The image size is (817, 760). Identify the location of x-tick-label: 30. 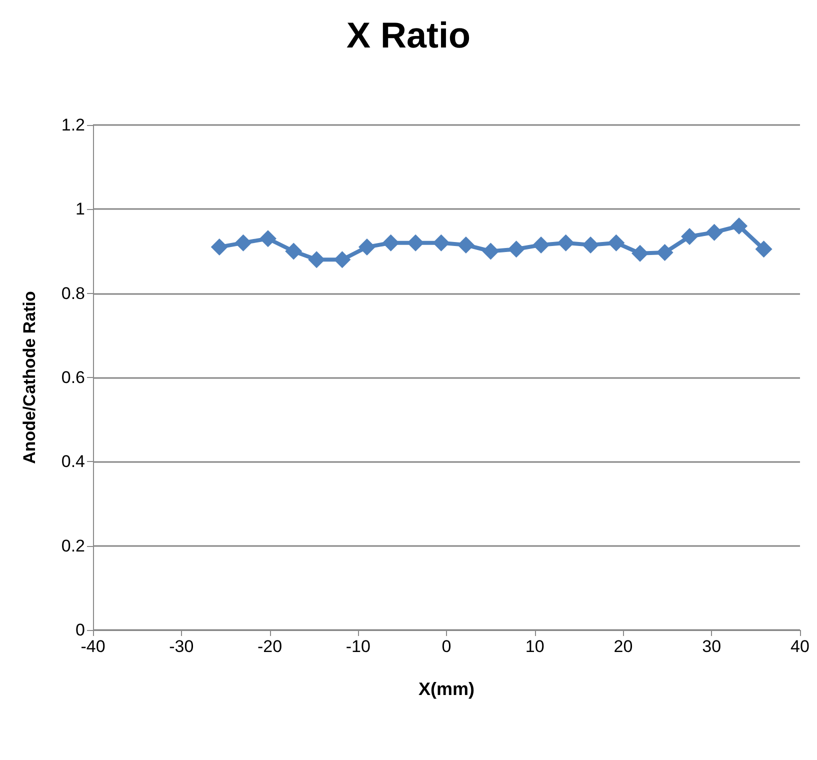
(712, 646).